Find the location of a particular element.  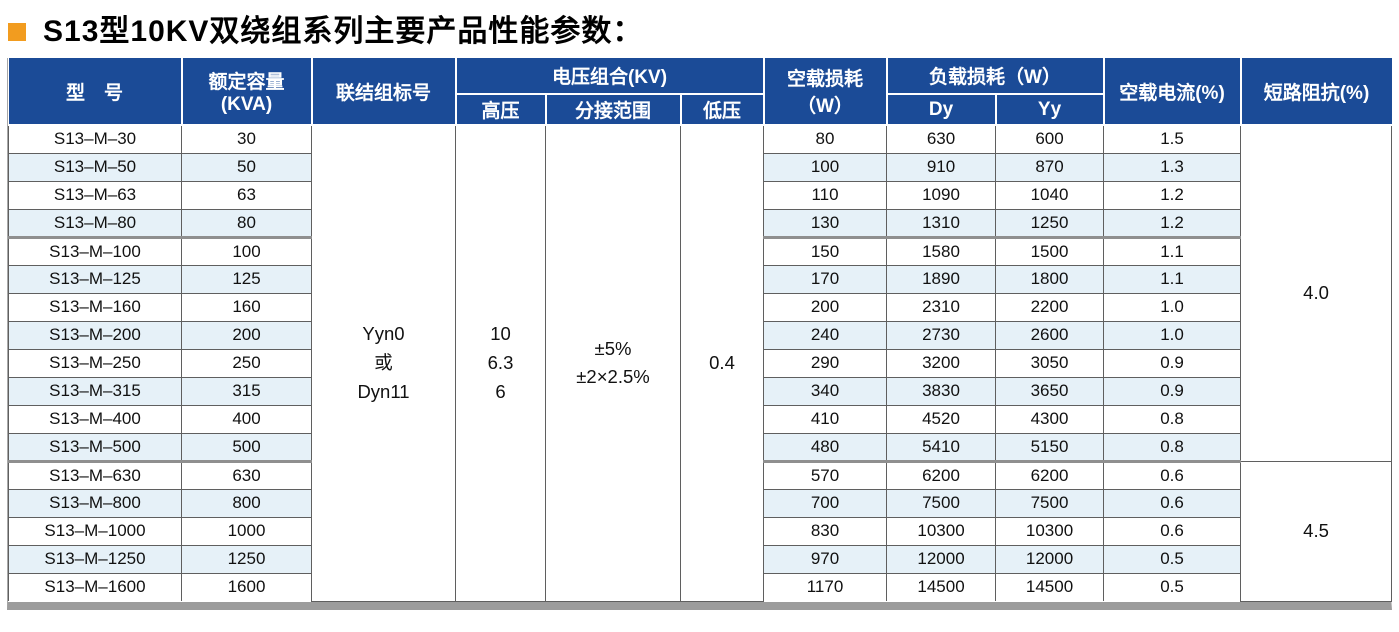

header-short-circuit-impedance: 短路阻抗(%) is located at coordinates (1315, 92).